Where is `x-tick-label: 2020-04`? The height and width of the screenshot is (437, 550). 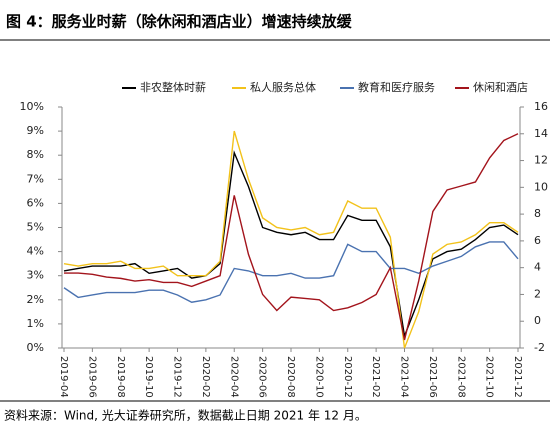 x-tick-label: 2020-04 is located at coordinates (233, 377).